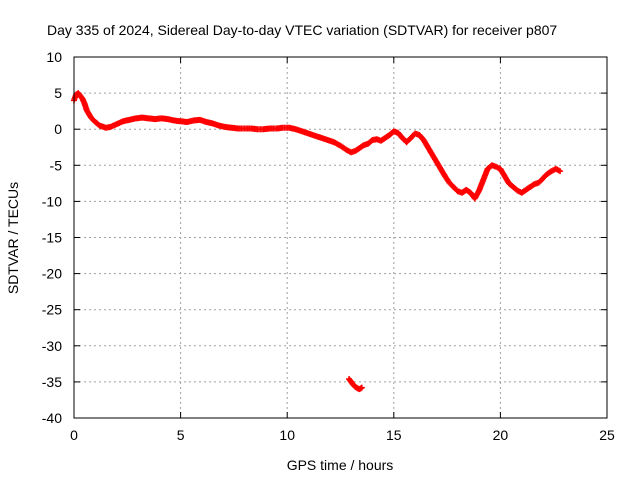 Image resolution: width=640 pixels, height=480 pixels. I want to click on y-tick-label: -40, so click(52, 418).